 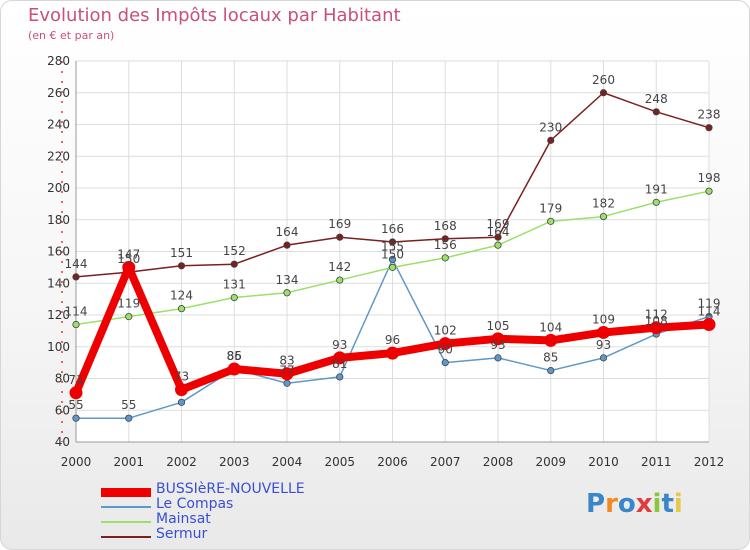 I want to click on legend-label: Le Compas, so click(x=195, y=504).